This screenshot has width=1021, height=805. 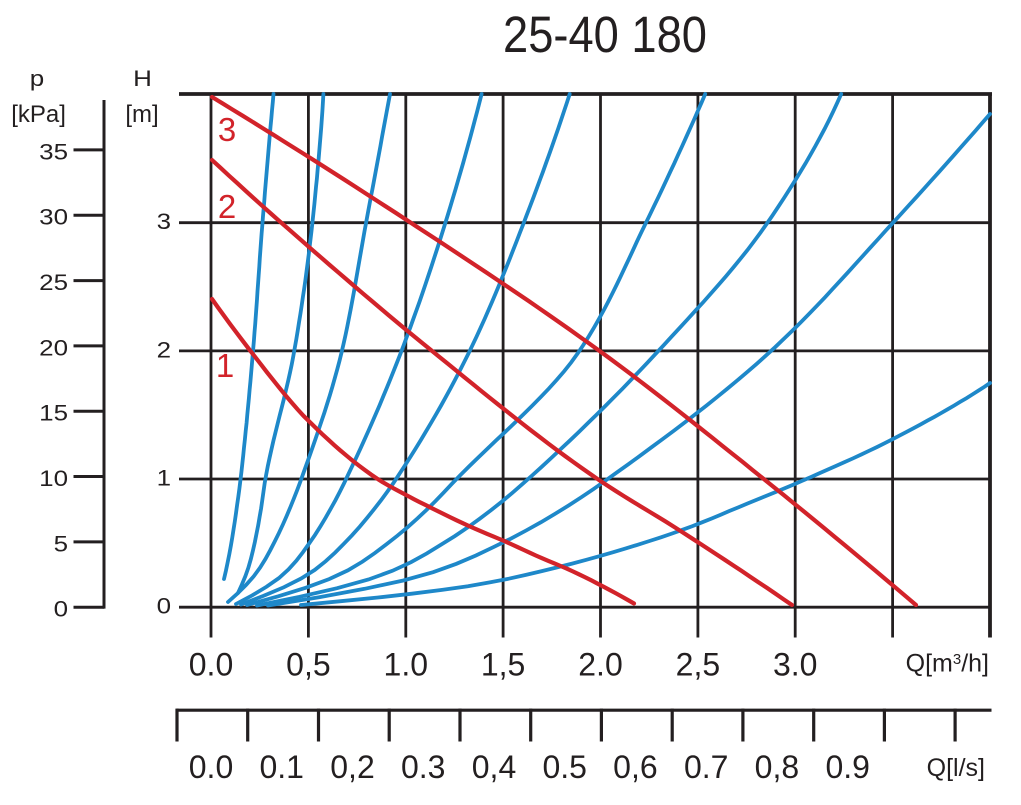 I want to click on svg-text: 20, so click(x=53, y=348).